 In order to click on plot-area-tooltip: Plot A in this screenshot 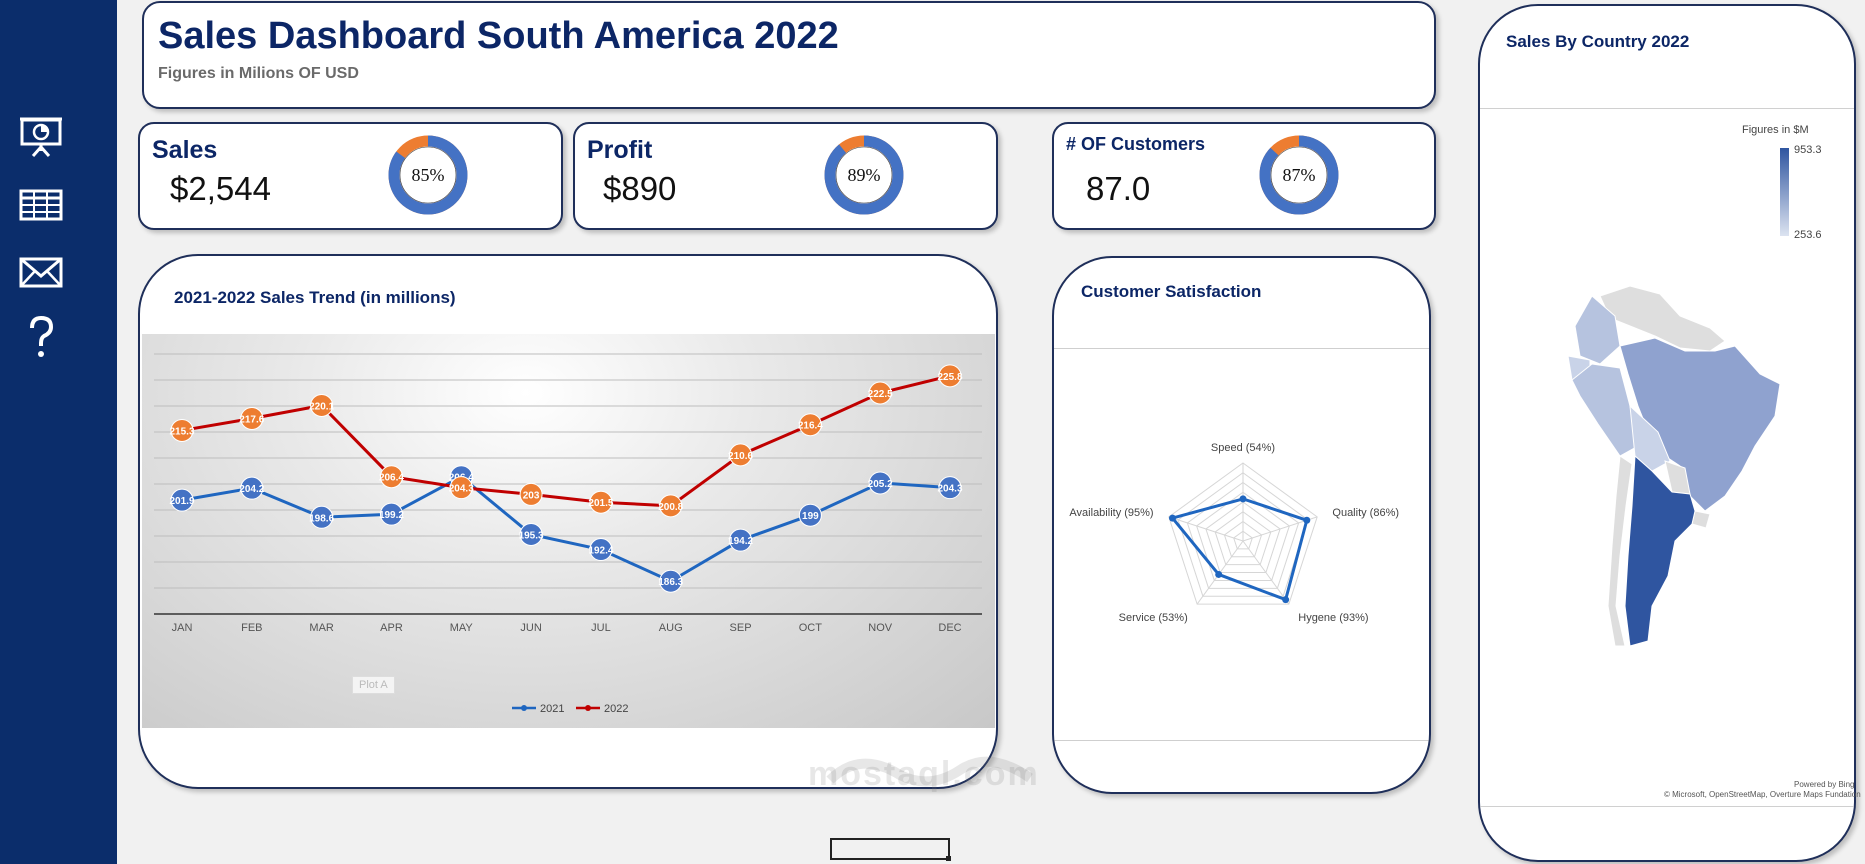, I will do `click(373, 685)`.